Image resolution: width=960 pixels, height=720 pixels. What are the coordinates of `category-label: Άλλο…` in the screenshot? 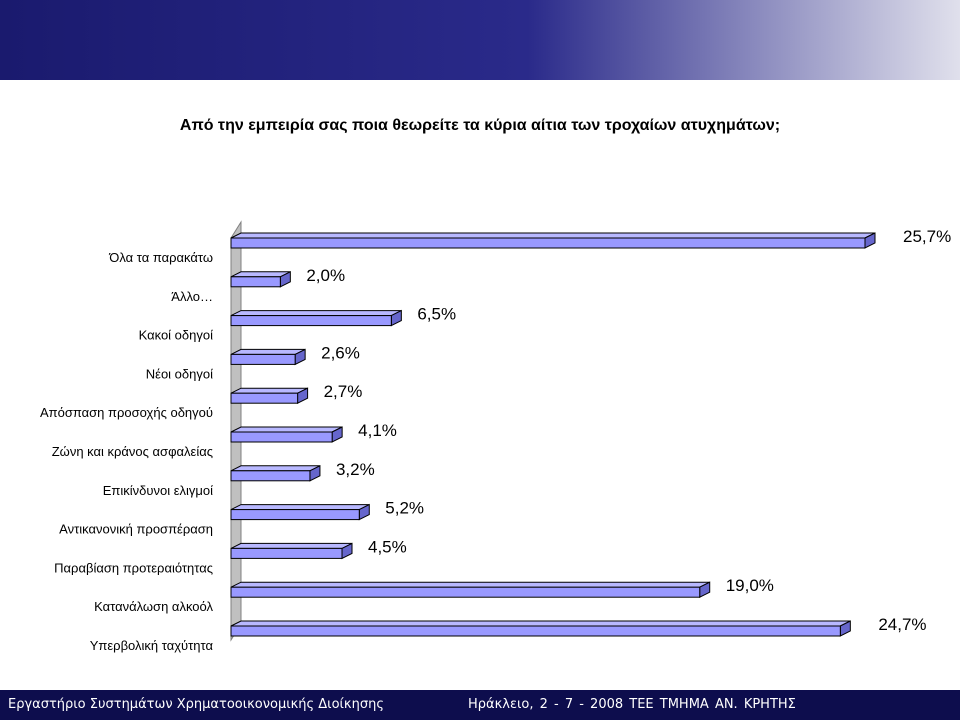 It's located at (192, 296).